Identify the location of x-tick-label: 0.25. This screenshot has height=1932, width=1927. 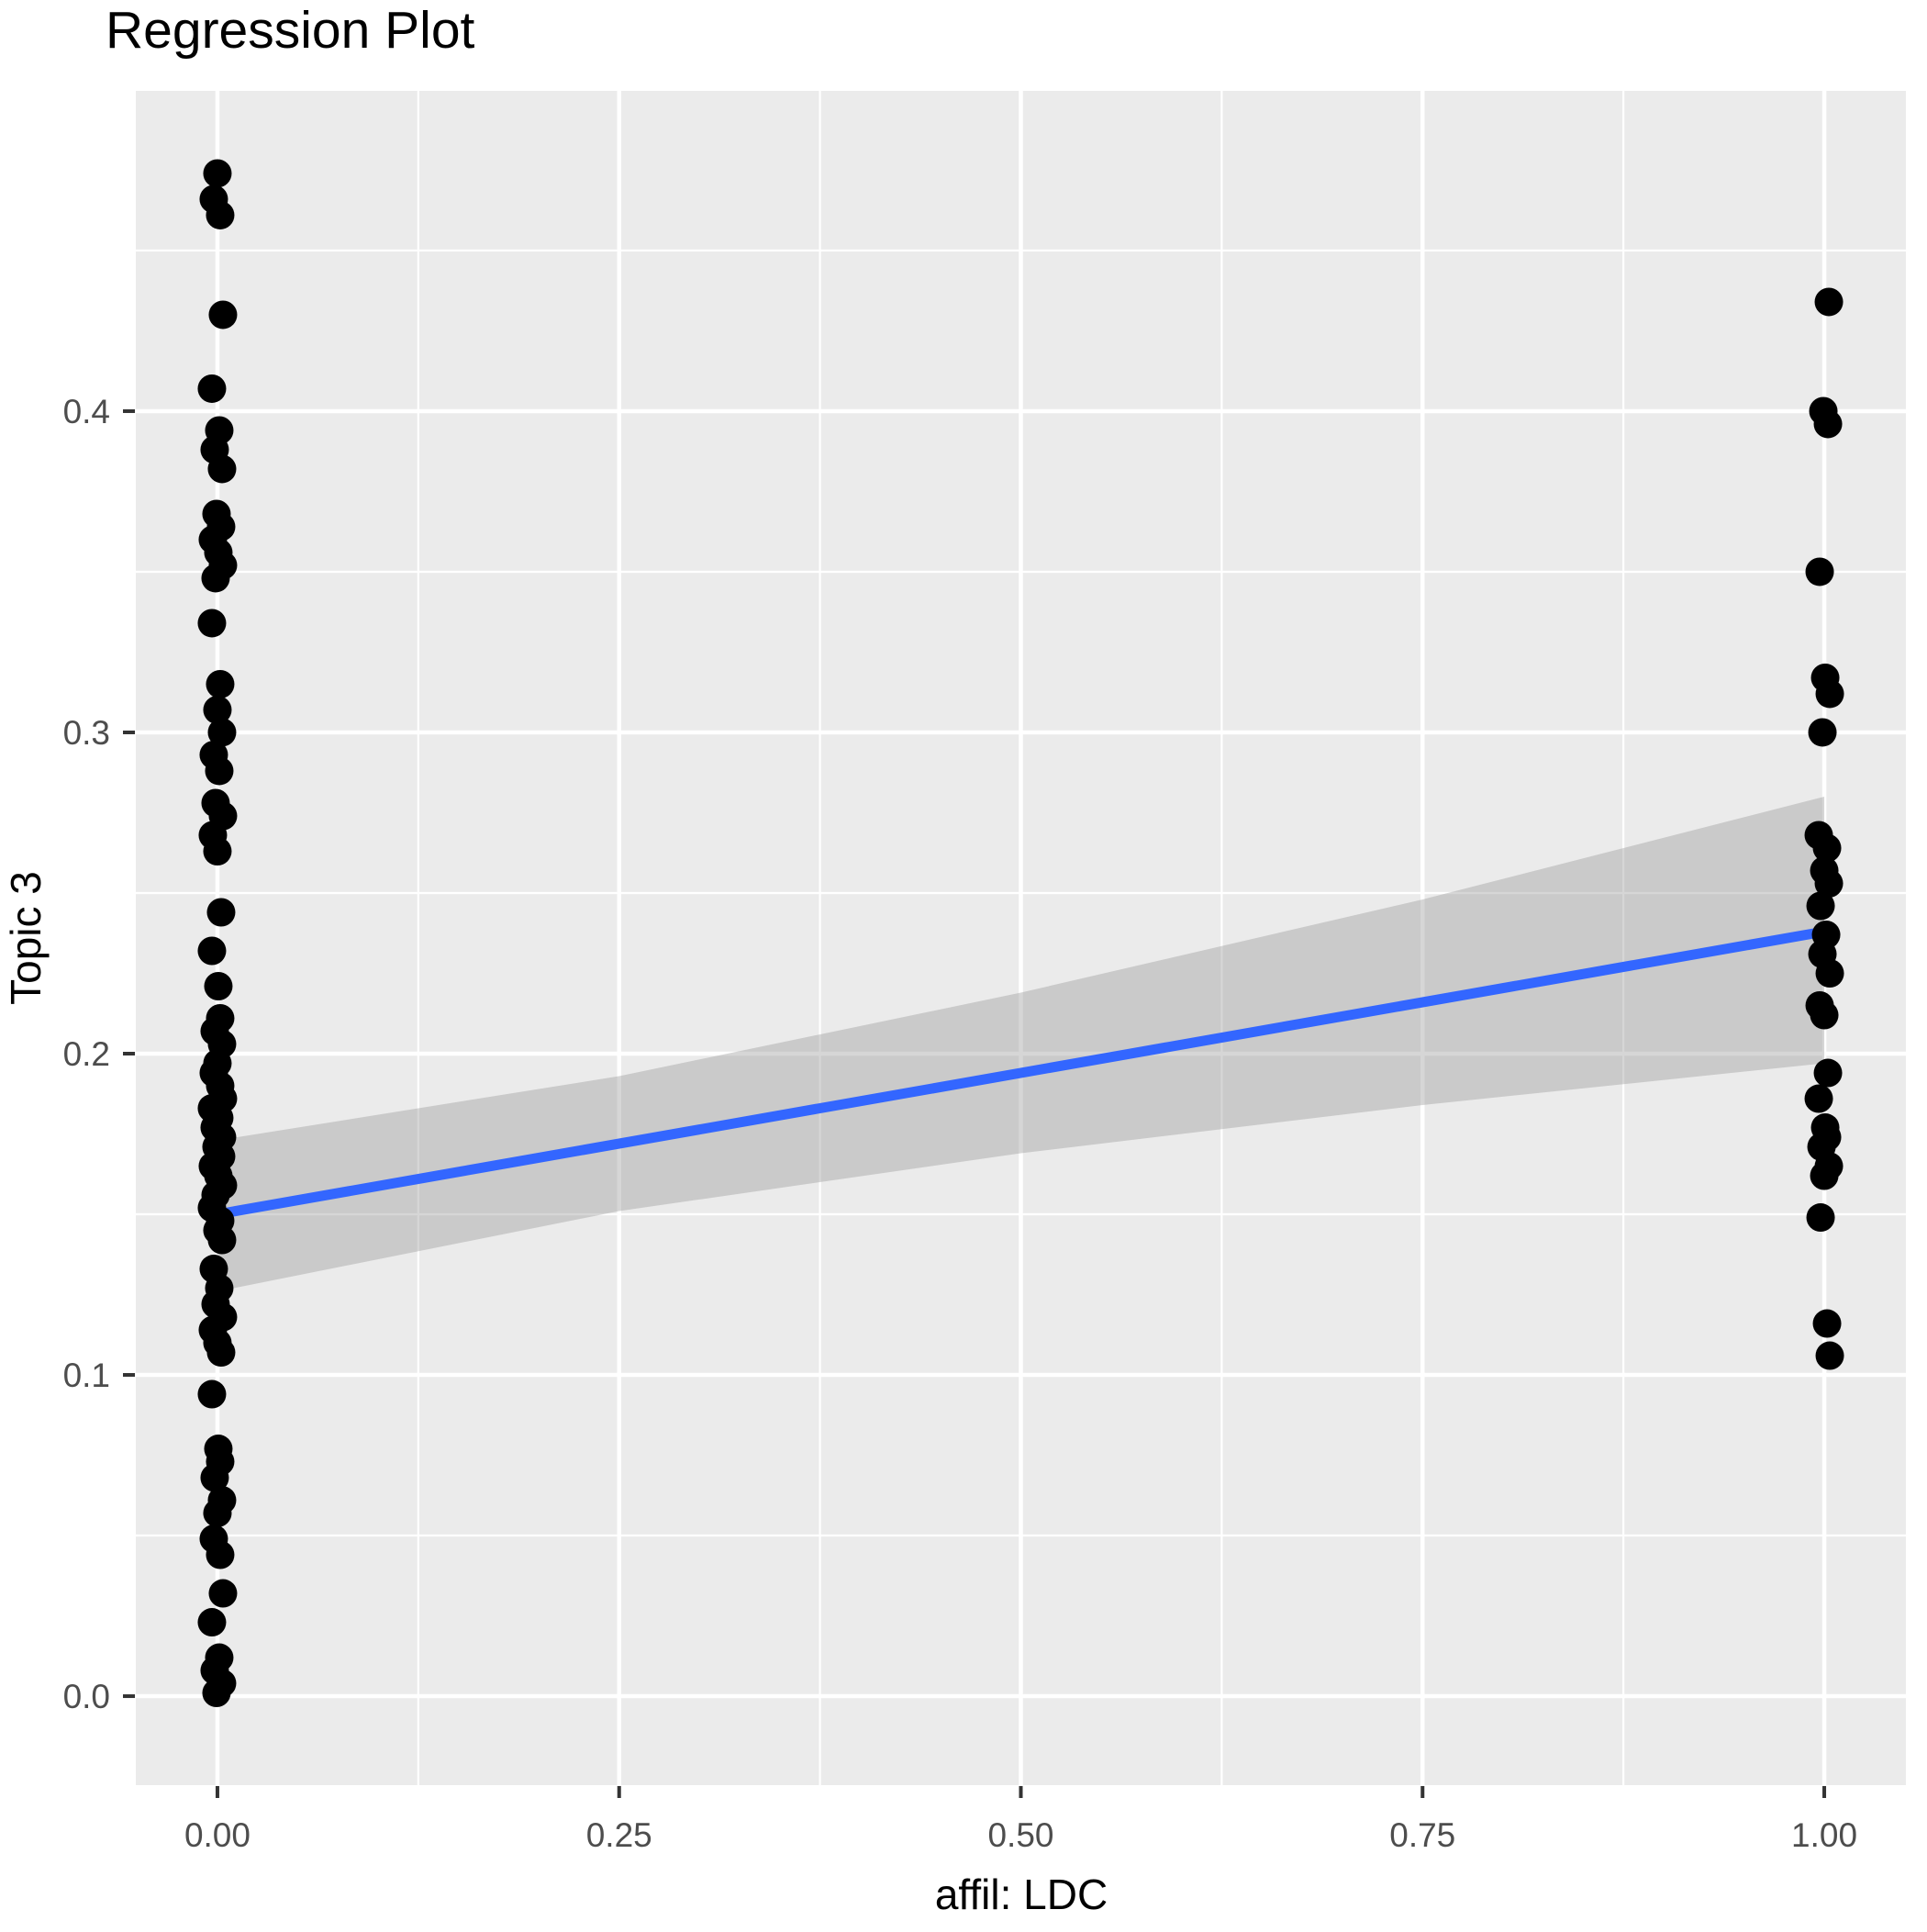
(619, 1835).